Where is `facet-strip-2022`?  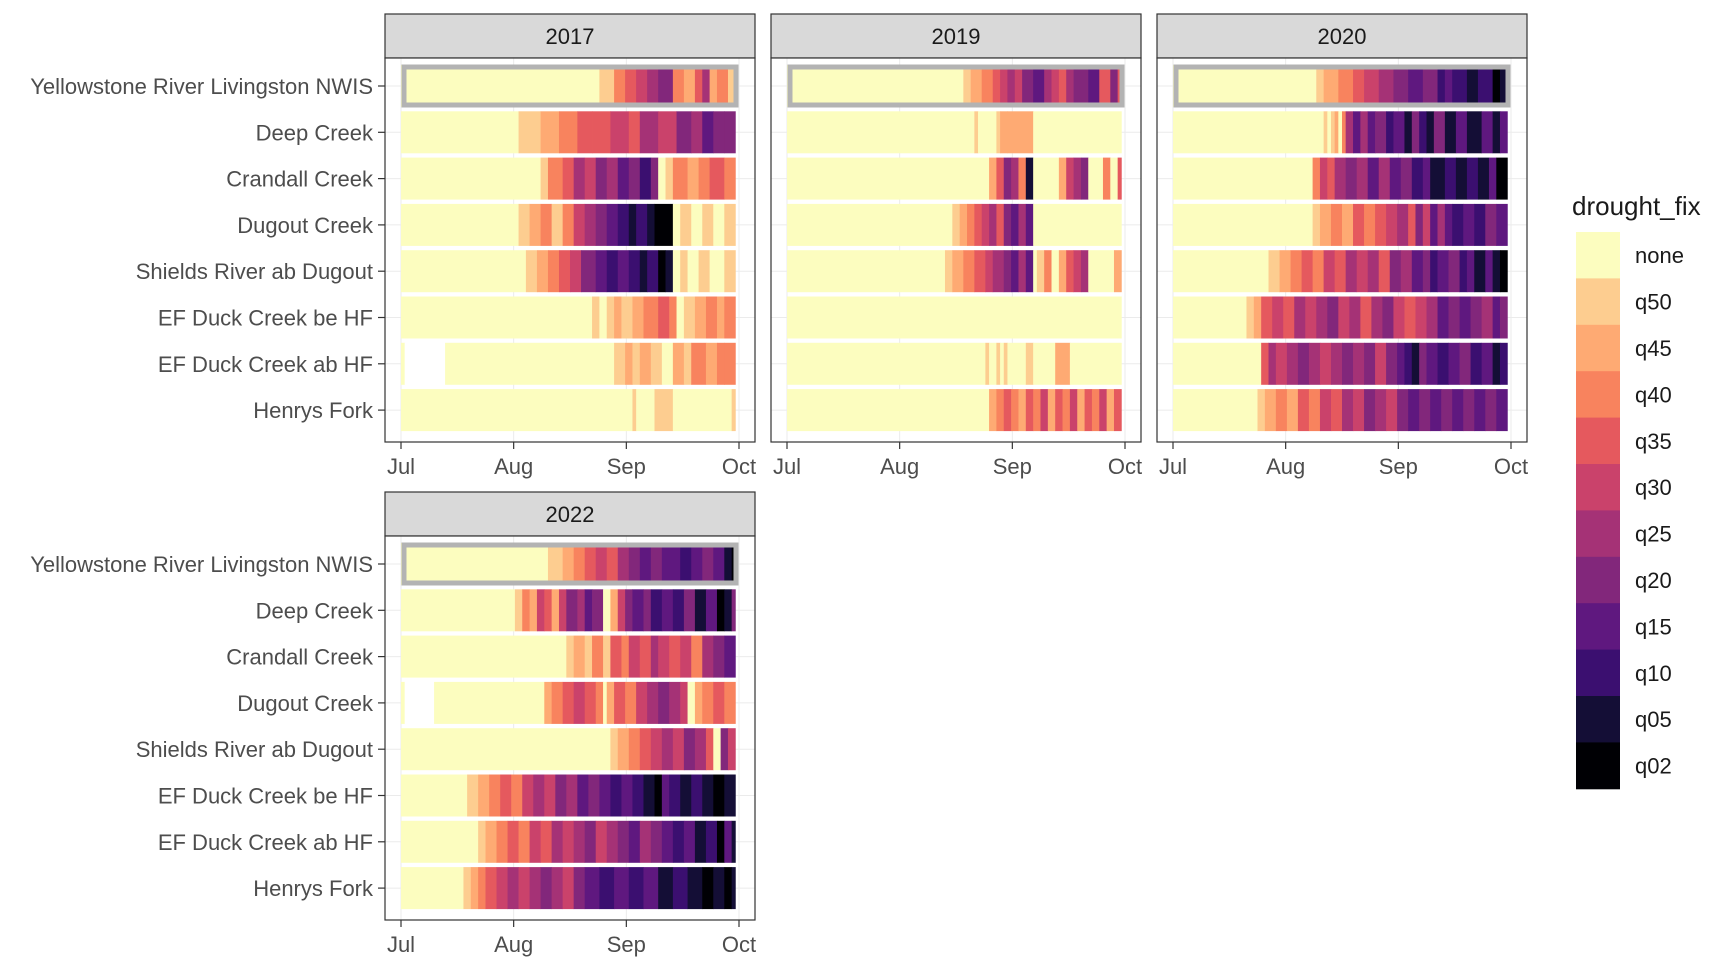 facet-strip-2022 is located at coordinates (570, 514).